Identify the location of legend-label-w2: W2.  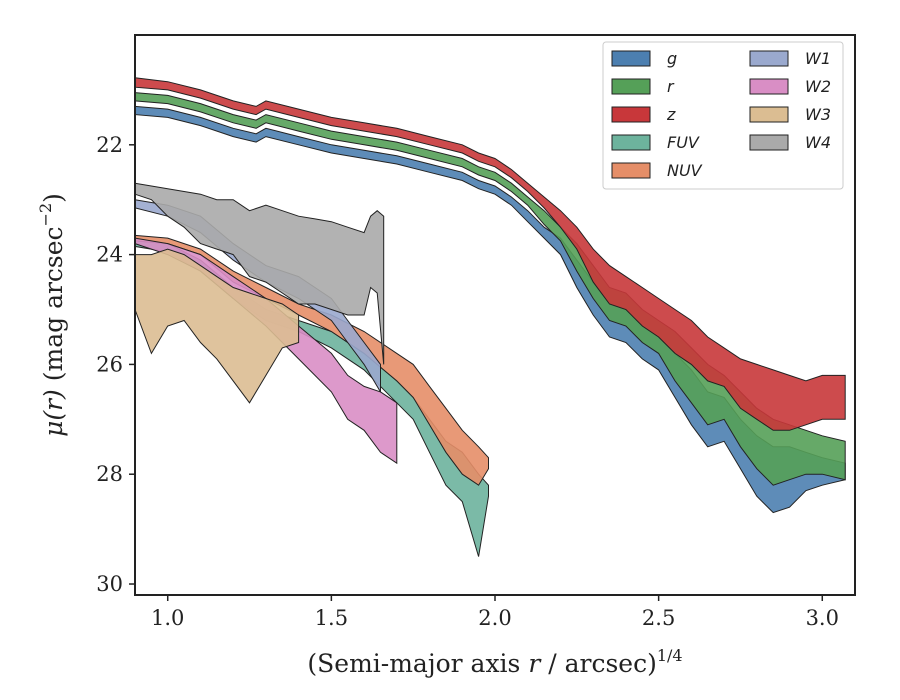
(818, 86).